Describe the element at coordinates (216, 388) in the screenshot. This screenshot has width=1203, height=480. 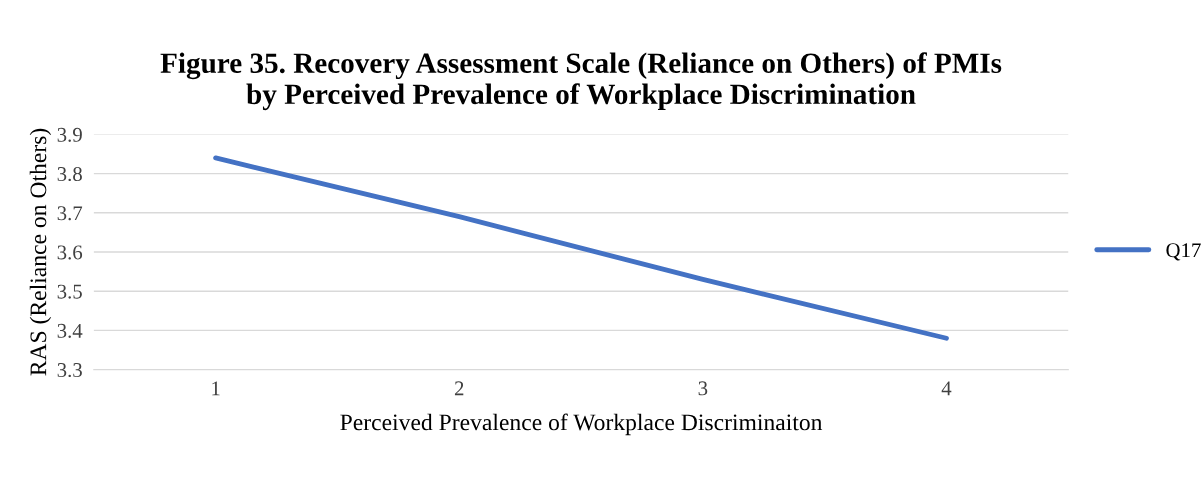
I see `x-tick-label: 1` at that location.